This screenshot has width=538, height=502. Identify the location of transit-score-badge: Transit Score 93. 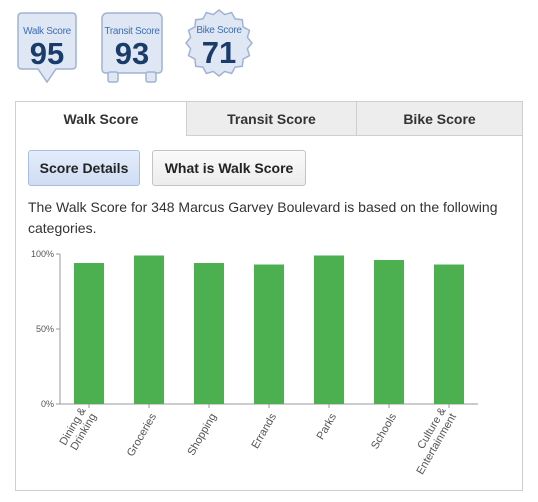
(132, 48).